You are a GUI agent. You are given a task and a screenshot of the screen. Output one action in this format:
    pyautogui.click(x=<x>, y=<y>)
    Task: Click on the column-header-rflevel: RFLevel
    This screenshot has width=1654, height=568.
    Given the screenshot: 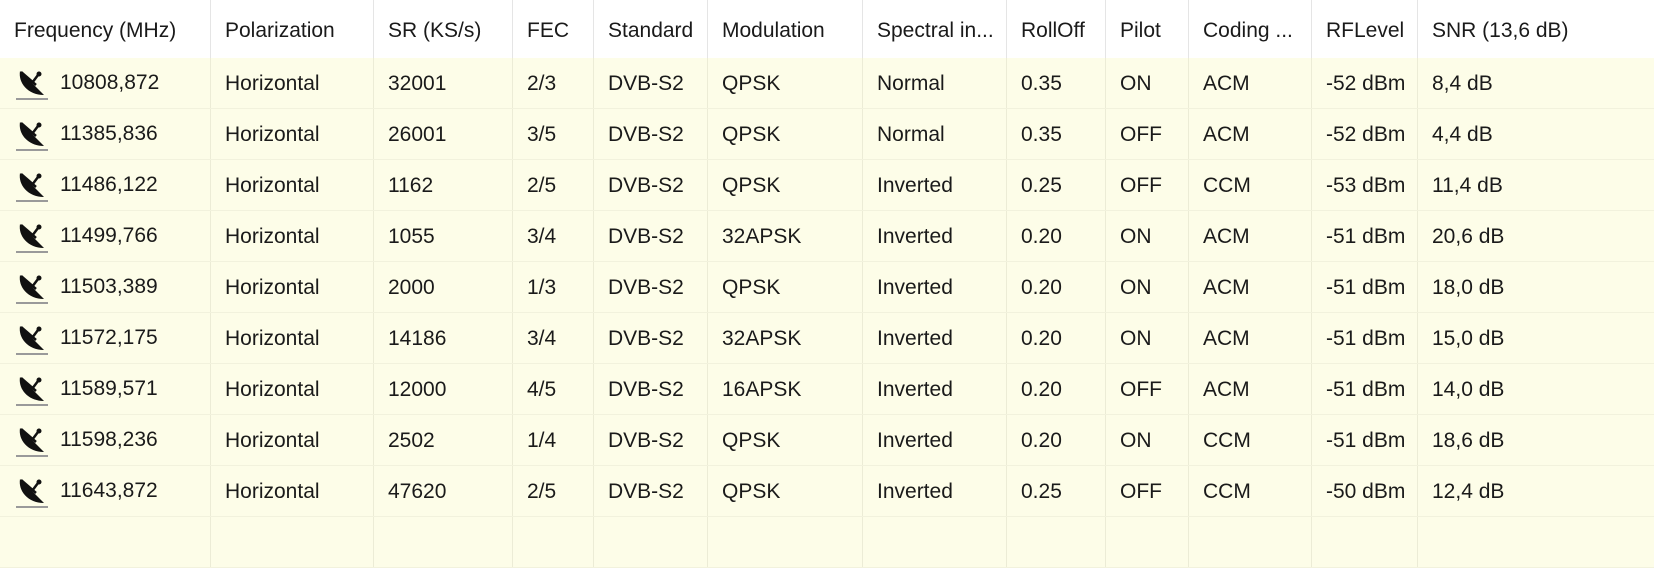 What is the action you would take?
    pyautogui.click(x=1365, y=29)
    